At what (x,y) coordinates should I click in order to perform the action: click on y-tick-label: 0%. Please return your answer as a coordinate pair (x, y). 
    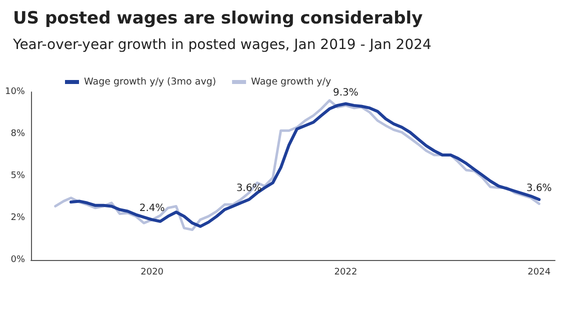
    Looking at the image, I should click on (18, 260).